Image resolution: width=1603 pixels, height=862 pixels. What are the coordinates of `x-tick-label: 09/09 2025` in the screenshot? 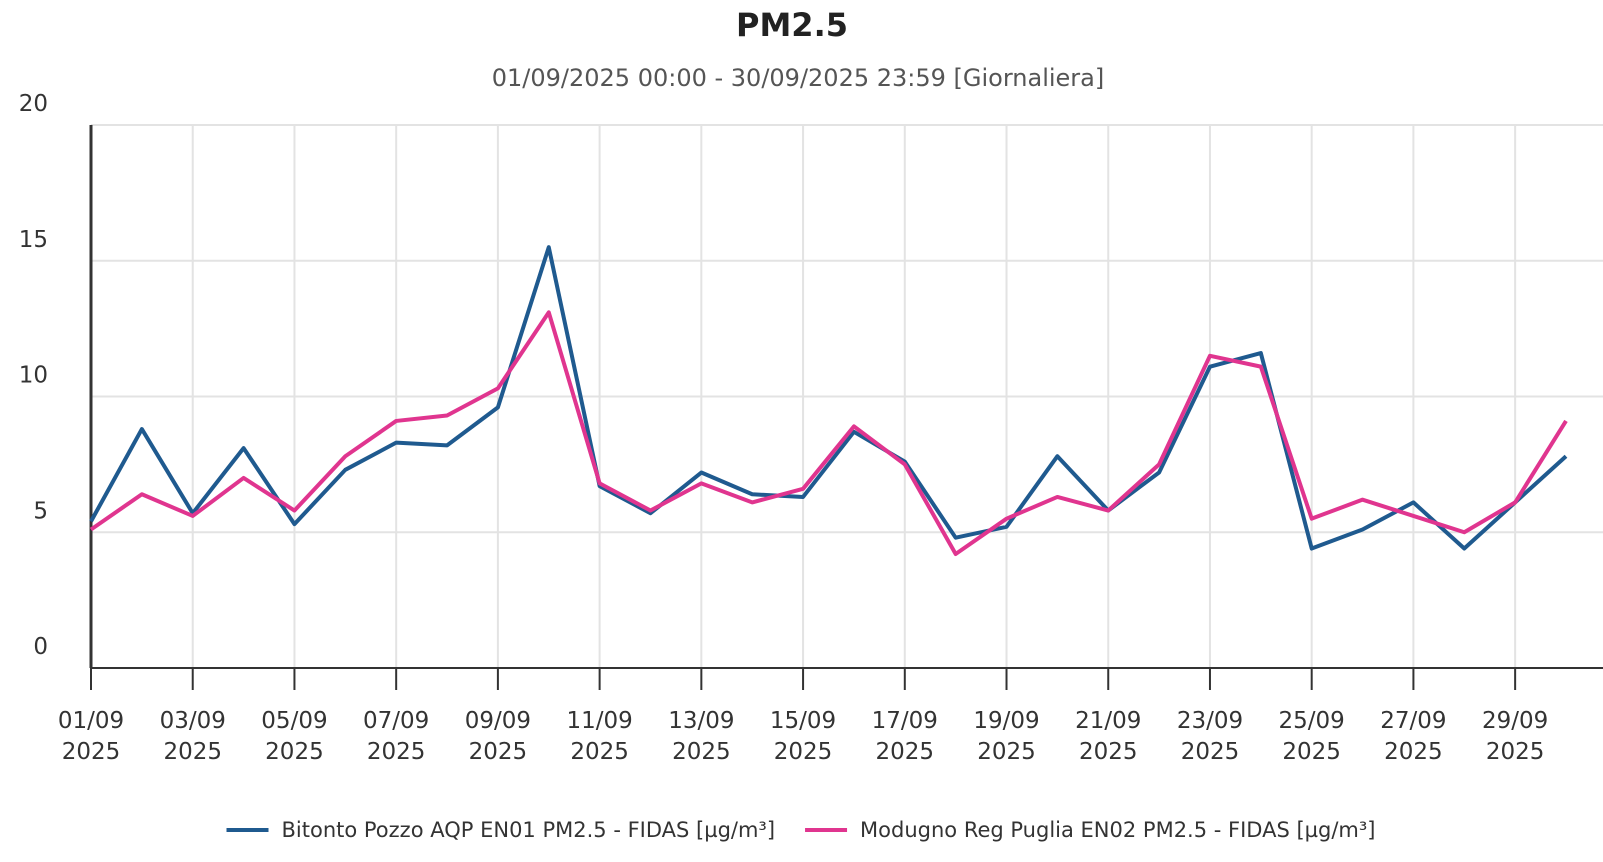 It's located at (498, 736).